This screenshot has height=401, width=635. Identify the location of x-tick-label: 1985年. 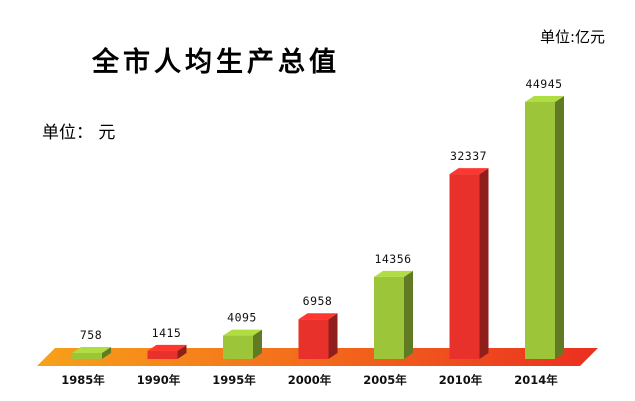
(83, 380).